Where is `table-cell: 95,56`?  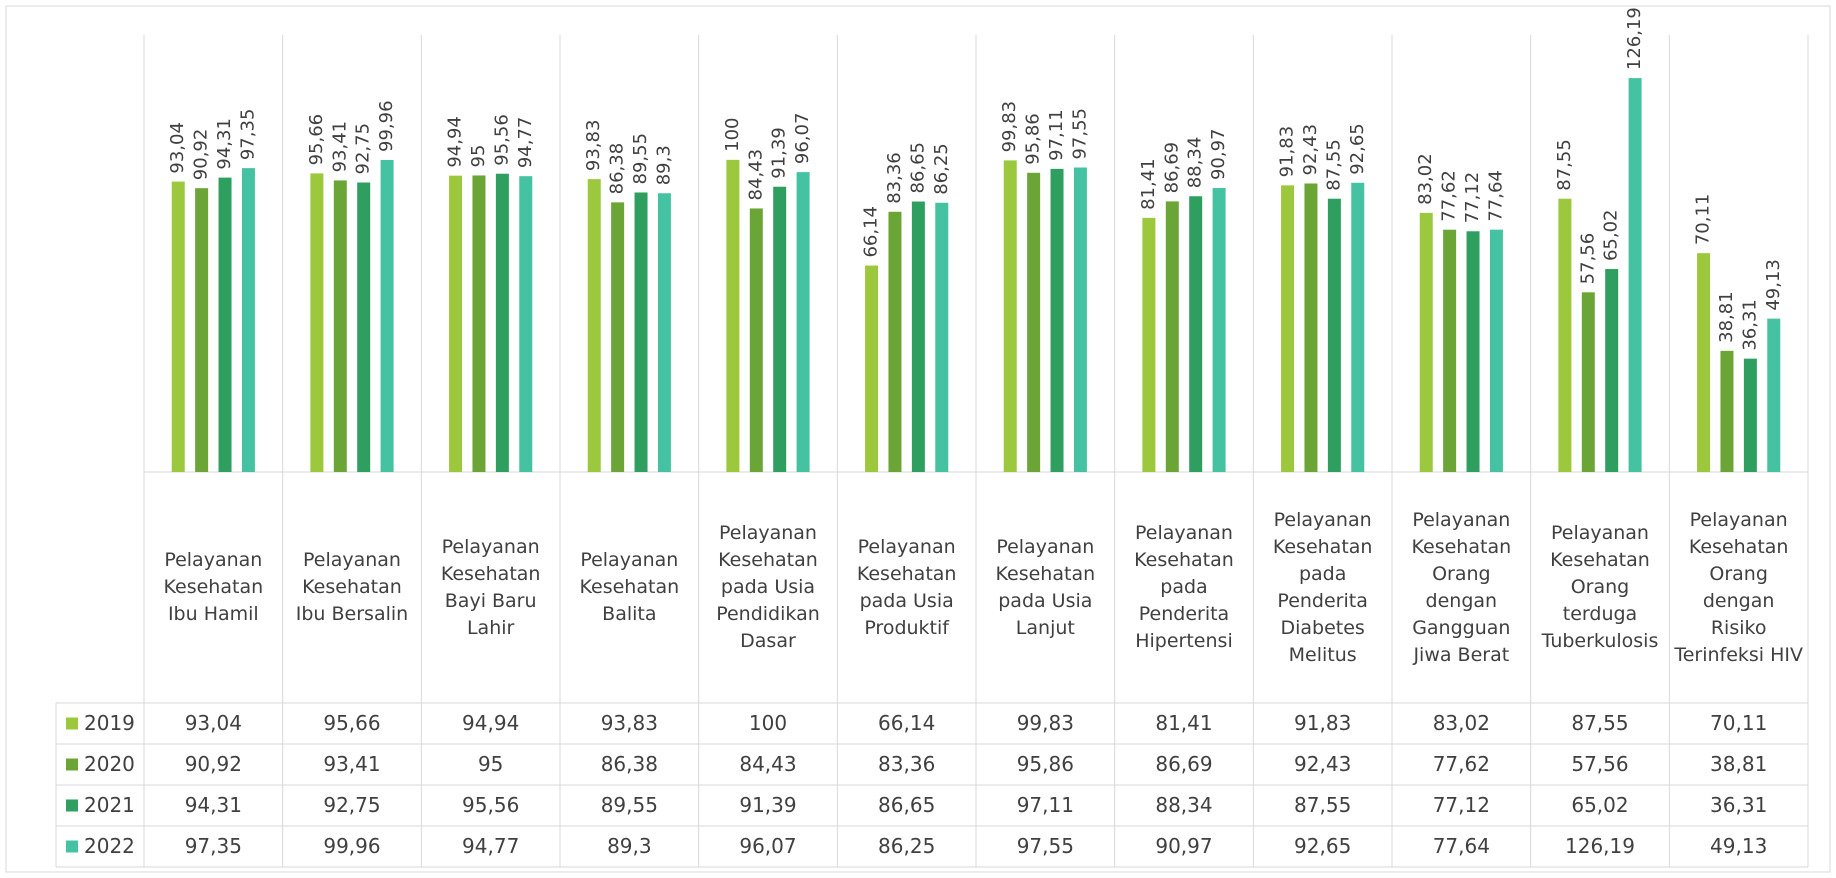 table-cell: 95,56 is located at coordinates (490, 805).